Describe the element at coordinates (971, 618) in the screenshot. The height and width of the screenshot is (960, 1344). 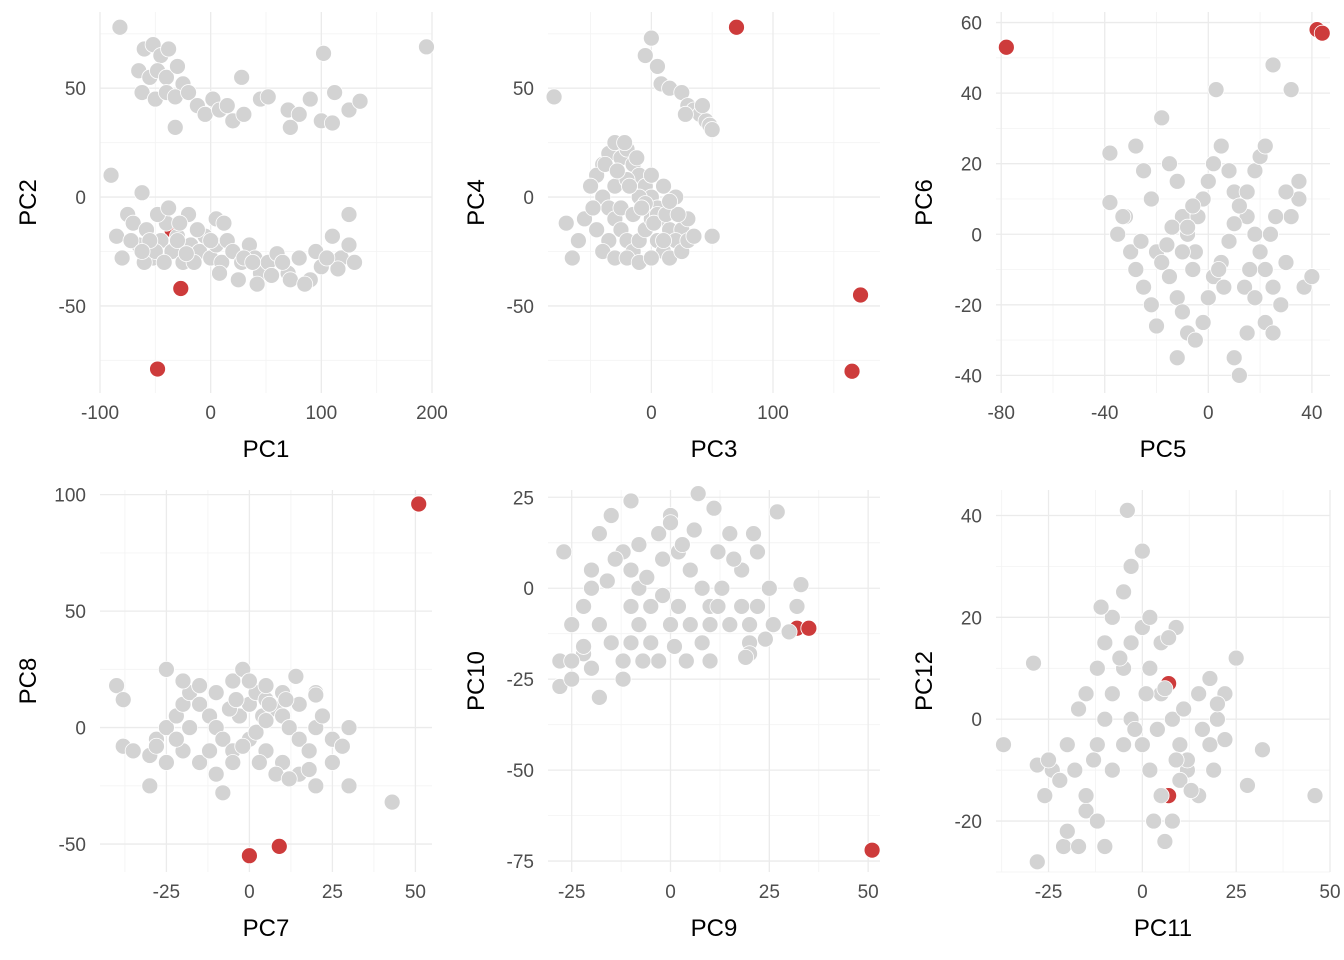
I see `y-tick-label: 20` at that location.